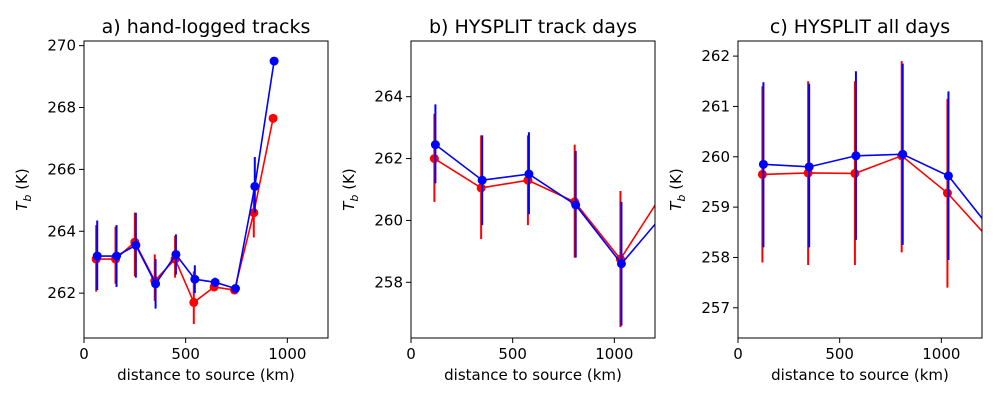  I want to click on panel-title: a) hand-logged tracks, so click(206, 27).